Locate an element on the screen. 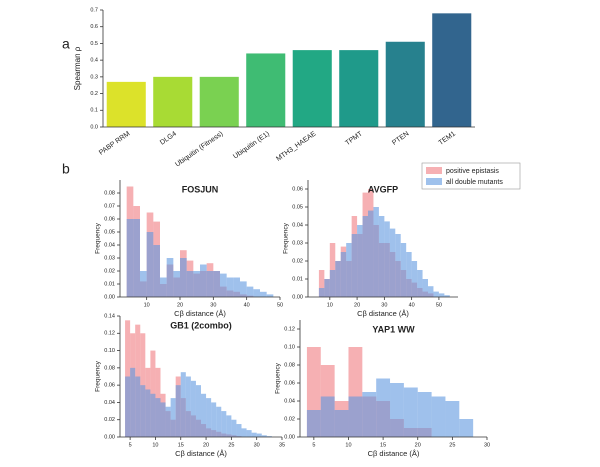 This screenshot has width=600, height=467. y-tick-label: 0.5 is located at coordinates (94, 44).